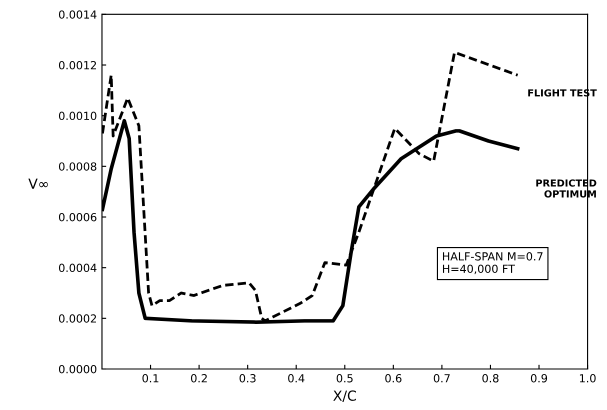  What do you see at coordinates (77, 166) in the screenshot?
I see `y-tick-label: 0.0008` at bounding box center [77, 166].